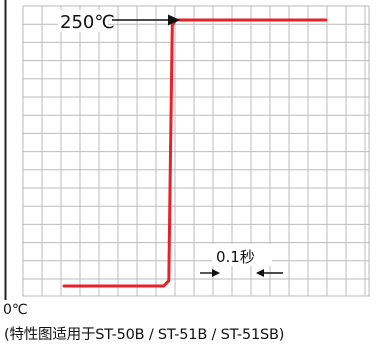 The width and height of the screenshot is (386, 353). Describe the element at coordinates (144, 335) in the screenshot. I see `chart-caption: (特性图适用于ST-50B / ST-51B / ST-51SB)` at that location.